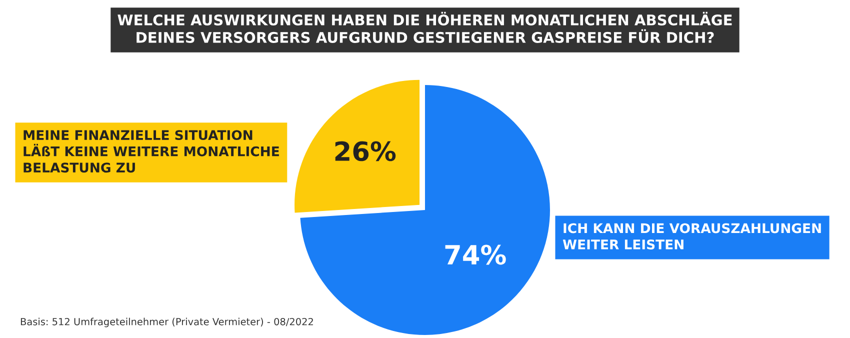 Image resolution: width=850 pixels, height=338 pixels. Describe the element at coordinates (166, 323) in the screenshot. I see `text: Basis: 512 Umfrageteilnehmer (Private Vermieter) - 08/2022` at that location.